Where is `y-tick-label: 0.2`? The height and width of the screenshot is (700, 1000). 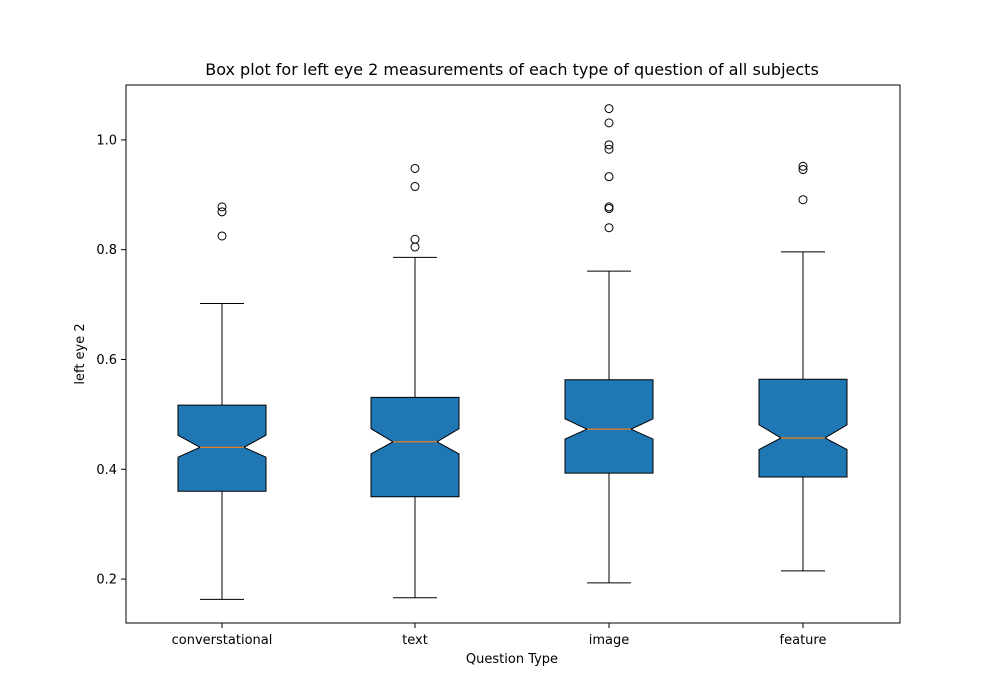 y-tick-label: 0.2 is located at coordinates (106, 580).